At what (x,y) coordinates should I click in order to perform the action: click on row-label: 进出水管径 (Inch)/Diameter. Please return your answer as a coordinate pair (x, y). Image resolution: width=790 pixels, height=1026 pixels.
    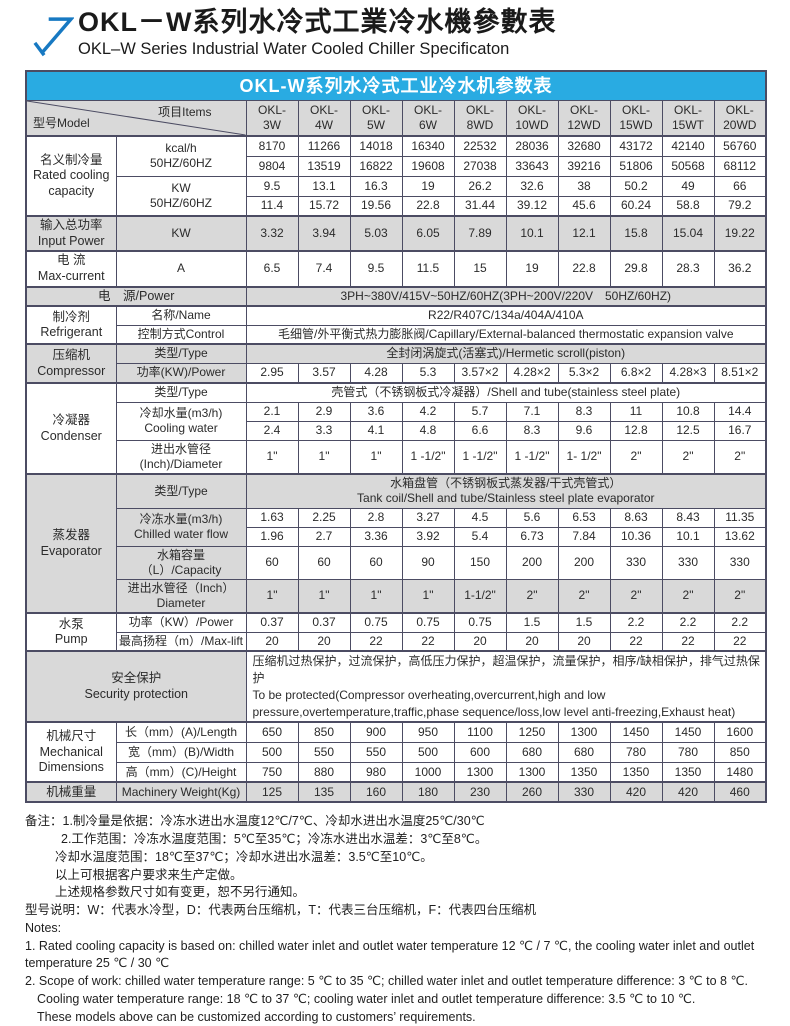
    Looking at the image, I should click on (181, 457).